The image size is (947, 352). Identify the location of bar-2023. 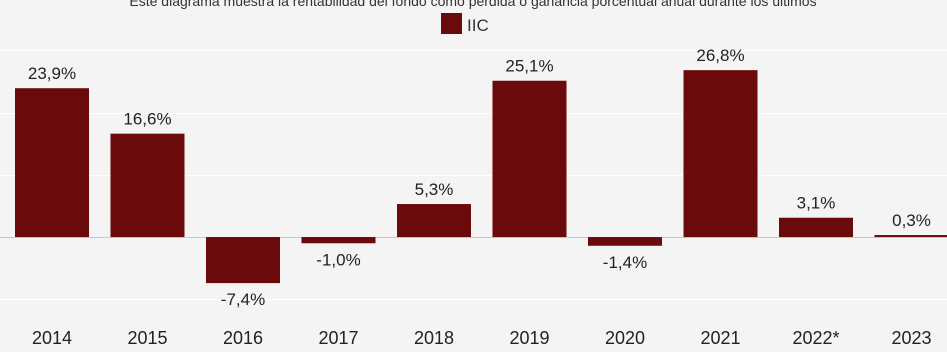
(910, 236).